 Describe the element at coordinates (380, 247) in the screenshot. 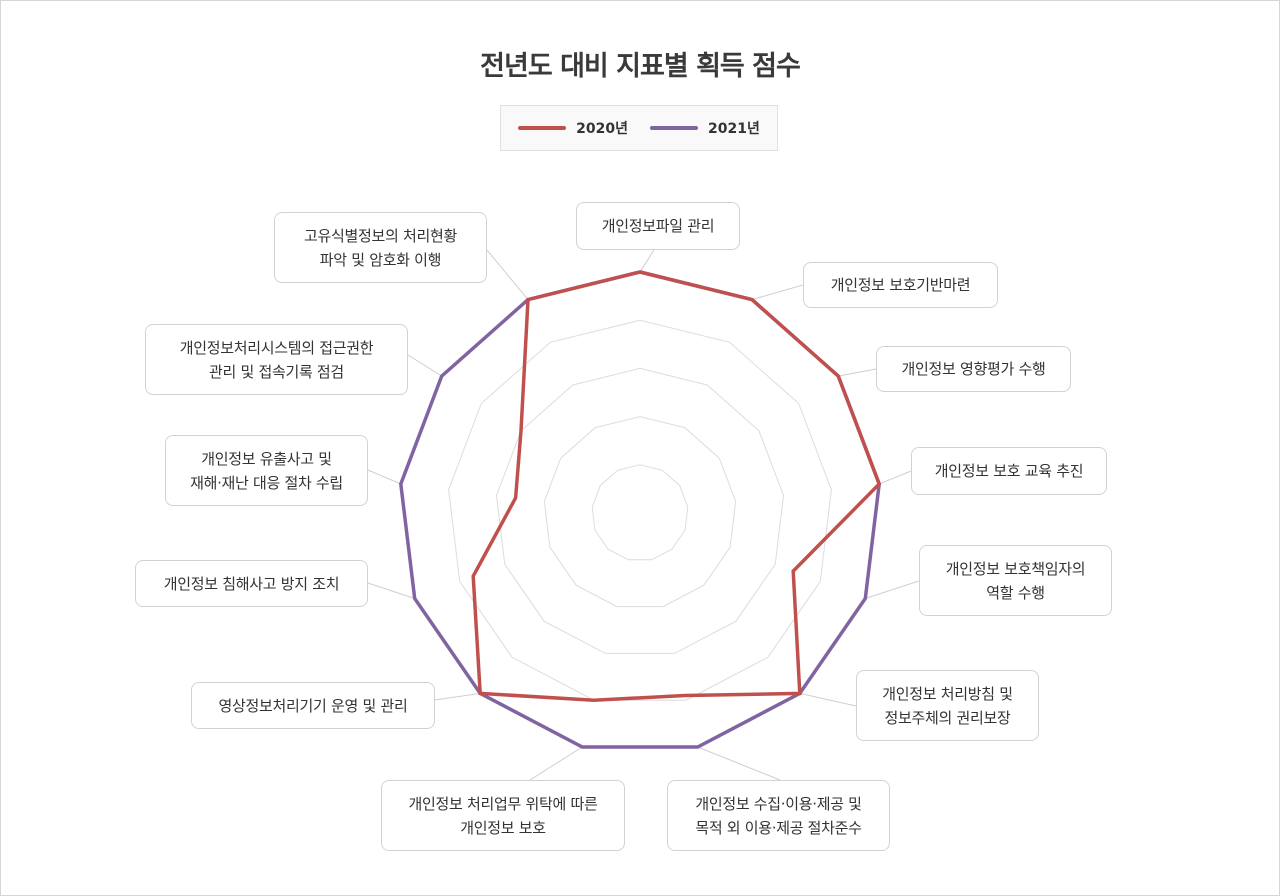

I see `axis-label-12: 고유식별정보의 처리현황 파악 및 암호화 이행` at that location.